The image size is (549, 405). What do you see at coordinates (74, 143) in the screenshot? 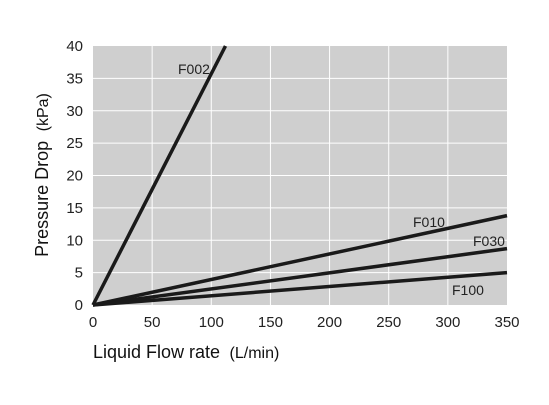
I see `y-tick-label: 25` at bounding box center [74, 143].